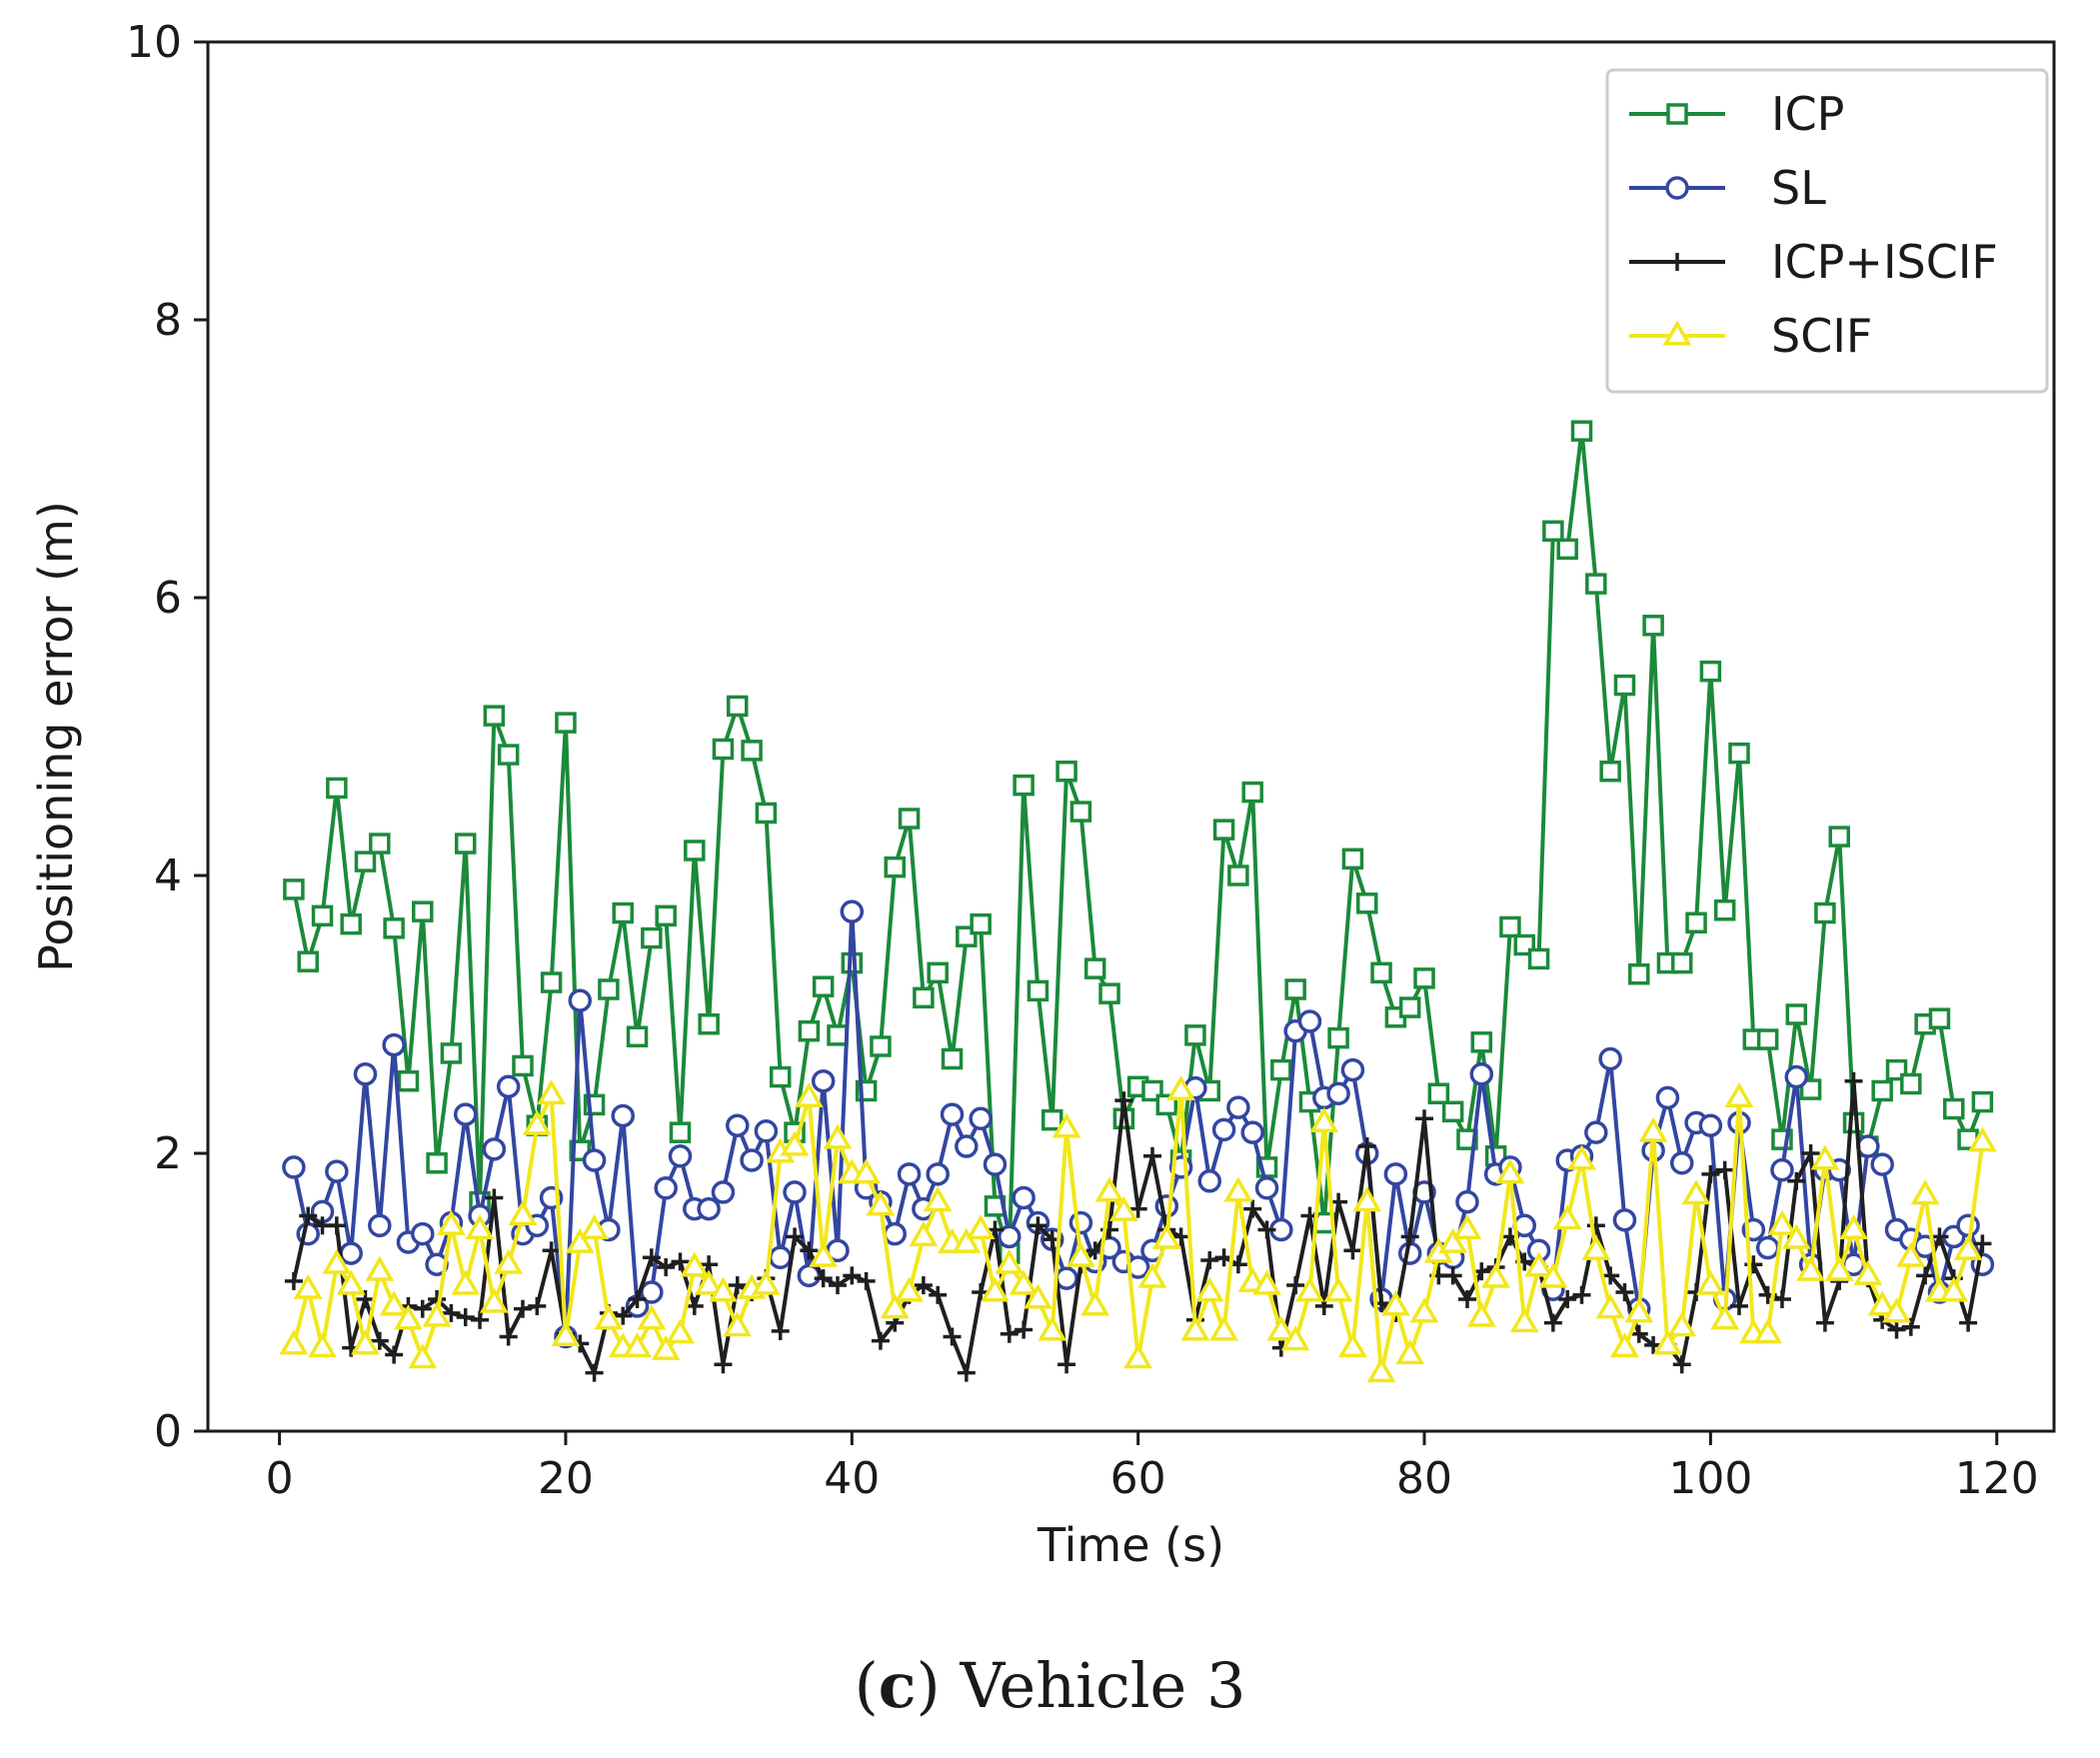  I want to click on legend-label-scif: SCIF, so click(1821, 336).